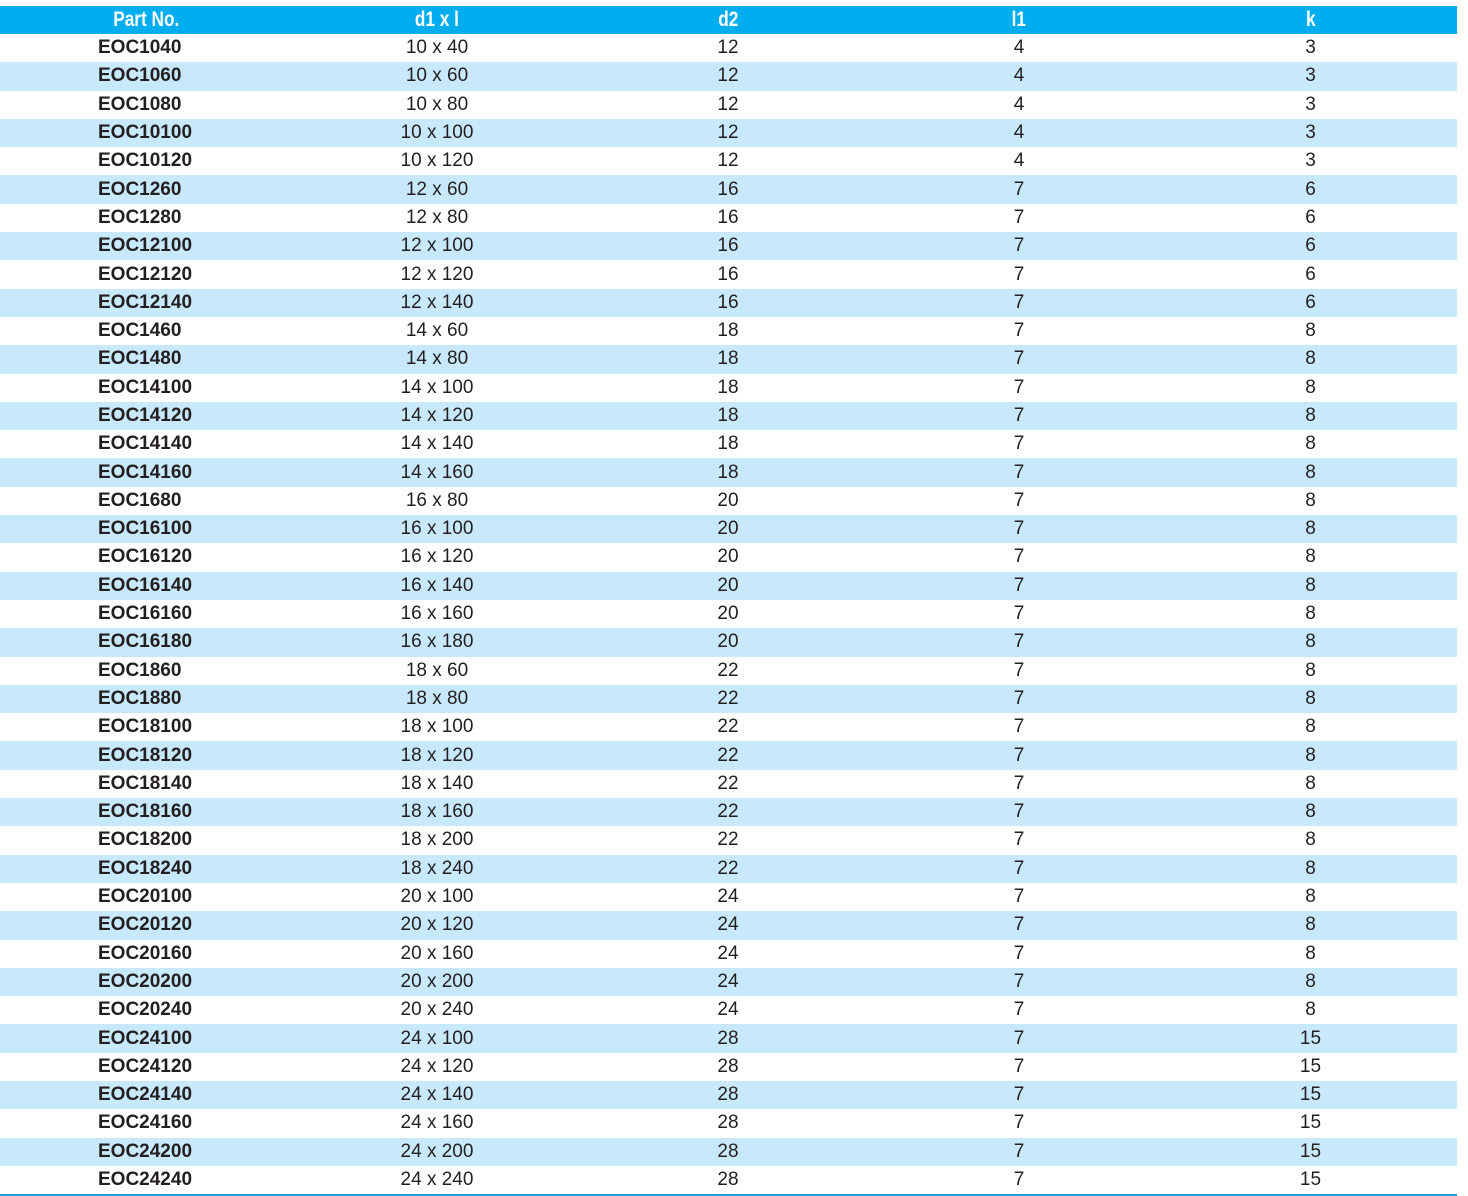 The width and height of the screenshot is (1468, 1196). I want to click on table-row: EOC1680 16 x 80 20 7 8, so click(728, 501).